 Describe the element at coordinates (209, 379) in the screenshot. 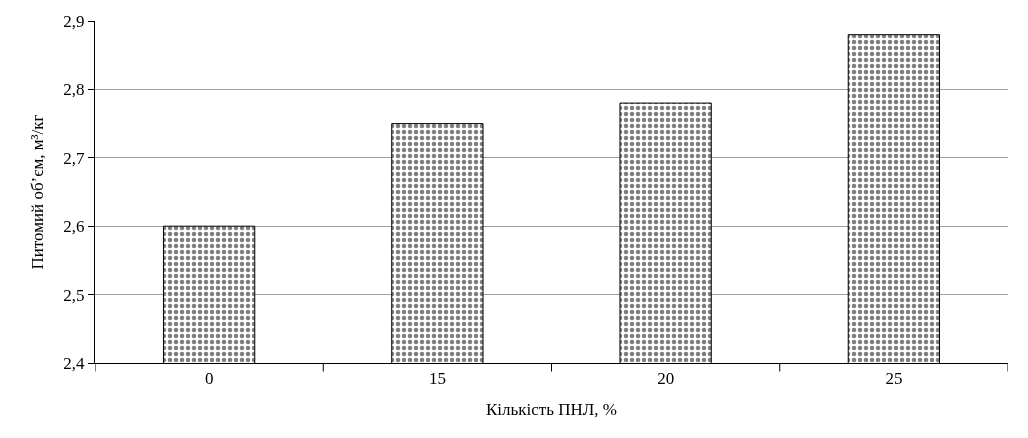

I see `x-tick-label: 0` at that location.